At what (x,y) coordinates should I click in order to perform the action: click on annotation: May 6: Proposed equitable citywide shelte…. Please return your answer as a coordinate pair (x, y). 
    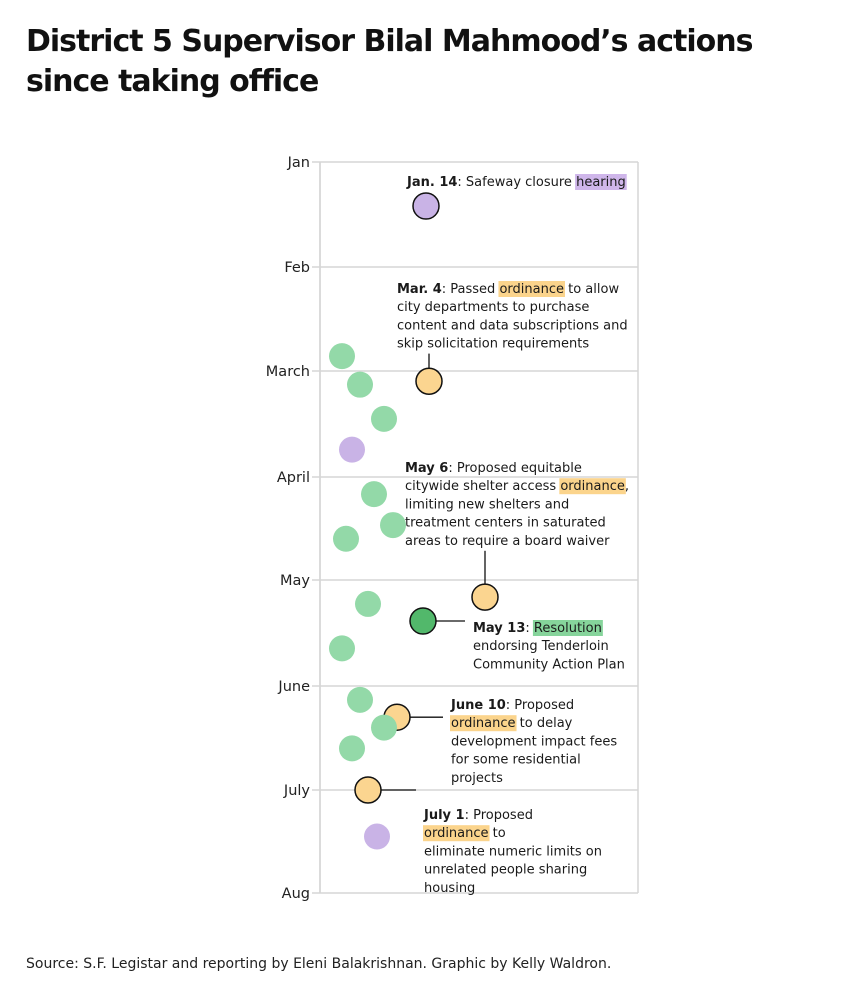
    Looking at the image, I should click on (517, 505).